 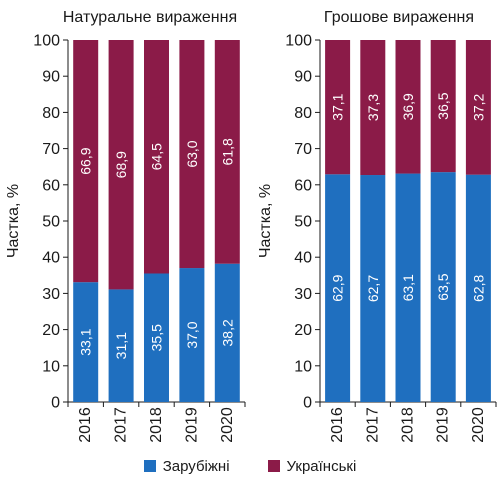 What do you see at coordinates (250, 466) in the screenshot?
I see `chart-legend: Зарубіжні Українські` at bounding box center [250, 466].